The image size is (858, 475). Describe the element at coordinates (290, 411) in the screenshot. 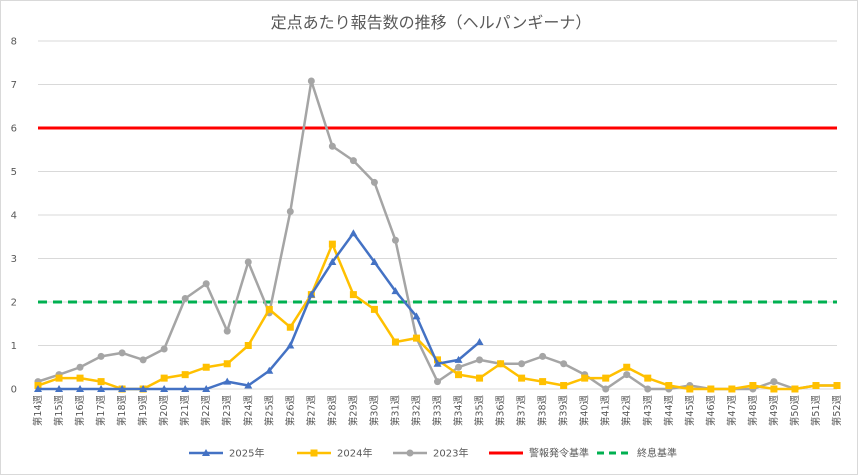

I see `x-tick-label: 第26週` at that location.